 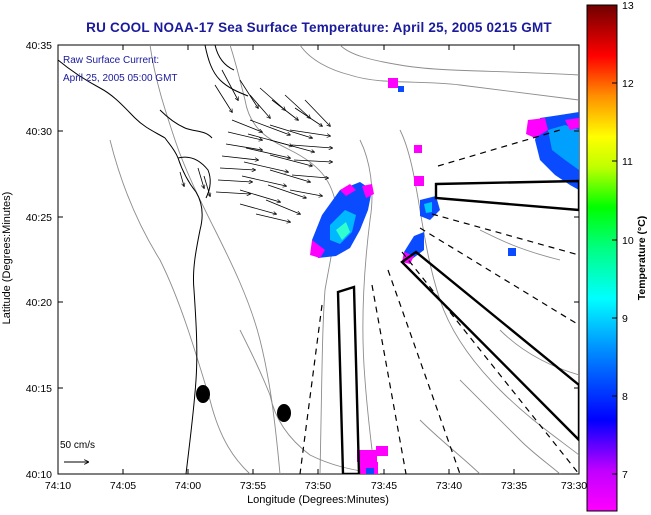 I want to click on y-tick-label: 40:35, so click(x=39, y=46).